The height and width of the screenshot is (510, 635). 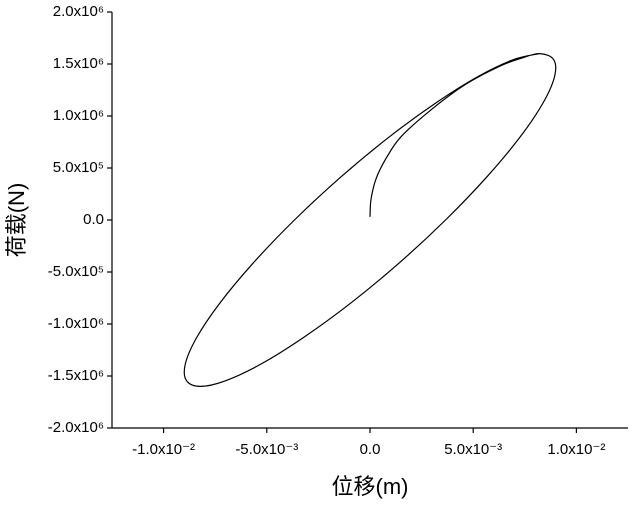 I want to click on x-tick-label: -1.0x10⁻², so click(x=163, y=449).